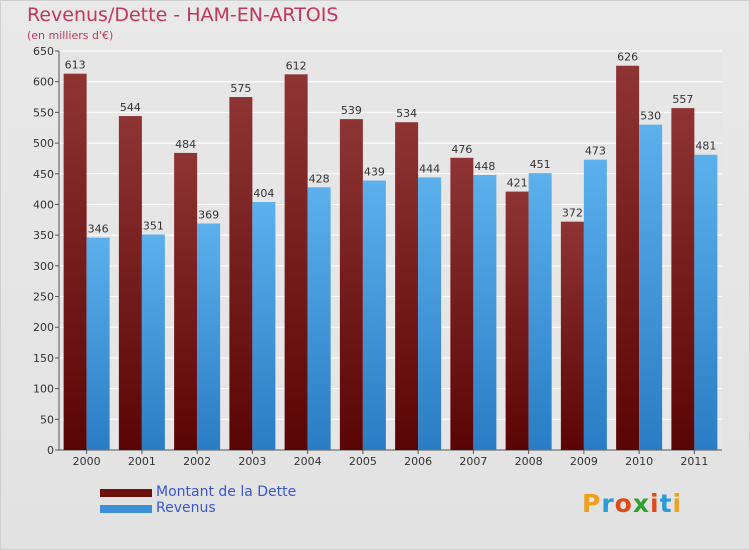 The image size is (750, 550). I want to click on x-tick-label: 2011, so click(694, 461).